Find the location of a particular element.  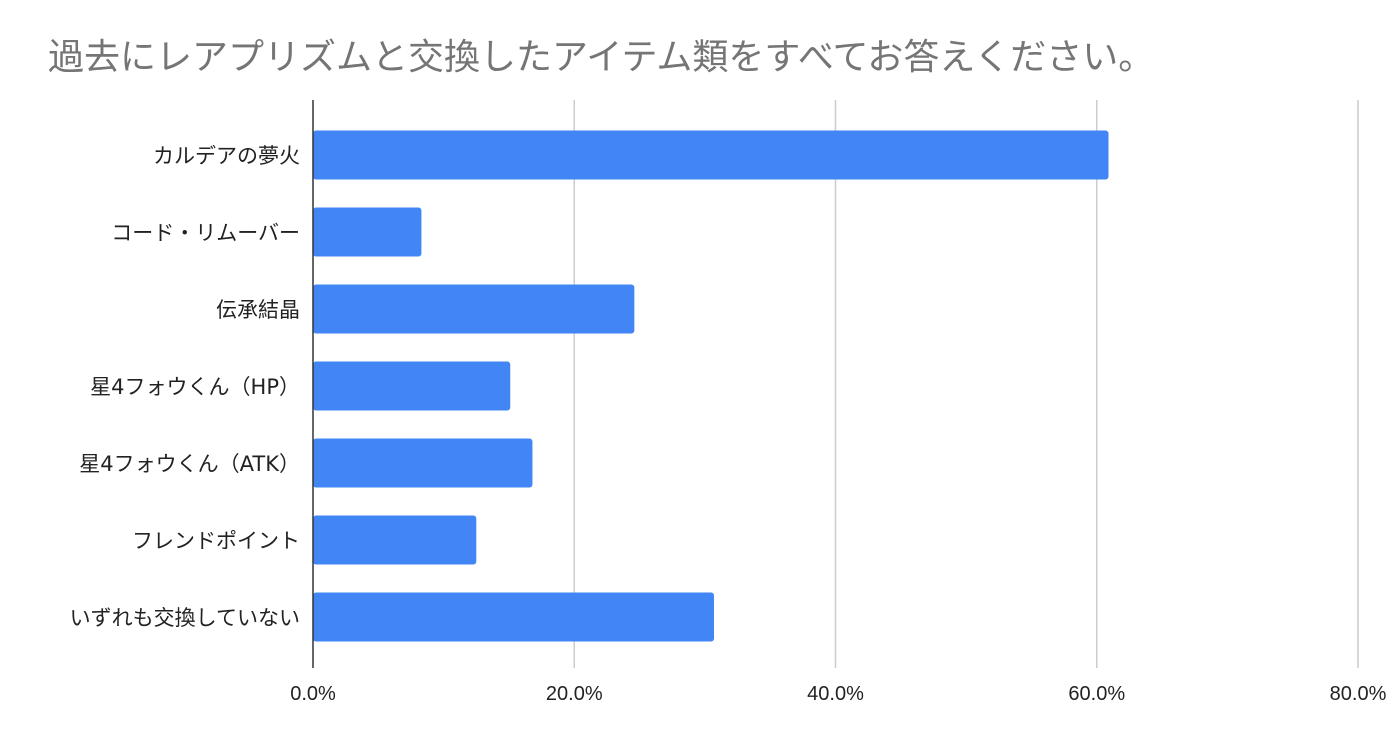

x-tick-label: 40.0% is located at coordinates (835, 694).